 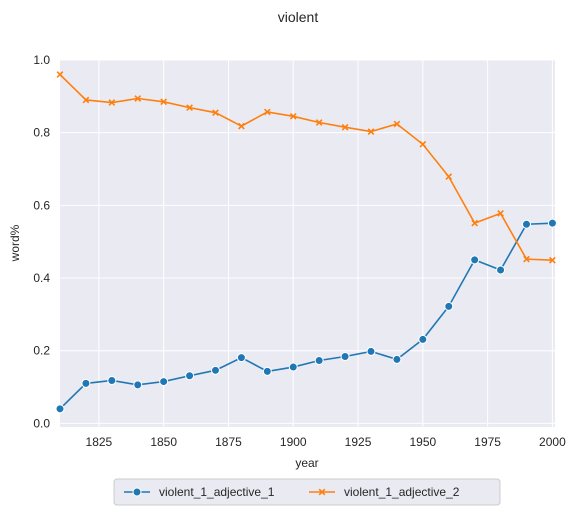 I want to click on x-tick-label: 1825, so click(x=99, y=442).